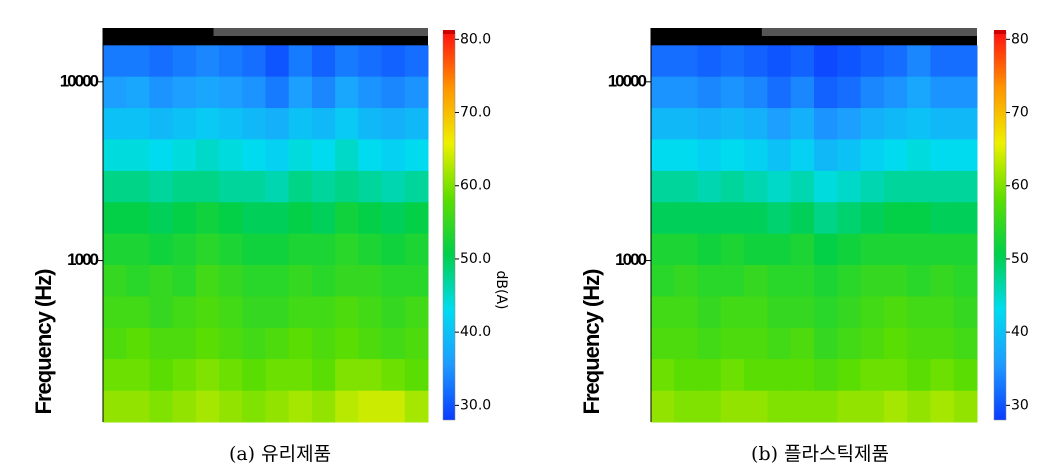 Image resolution: width=1058 pixels, height=473 pixels. Describe the element at coordinates (1020, 332) in the screenshot. I see `colorbar-tick-label: 40` at that location.